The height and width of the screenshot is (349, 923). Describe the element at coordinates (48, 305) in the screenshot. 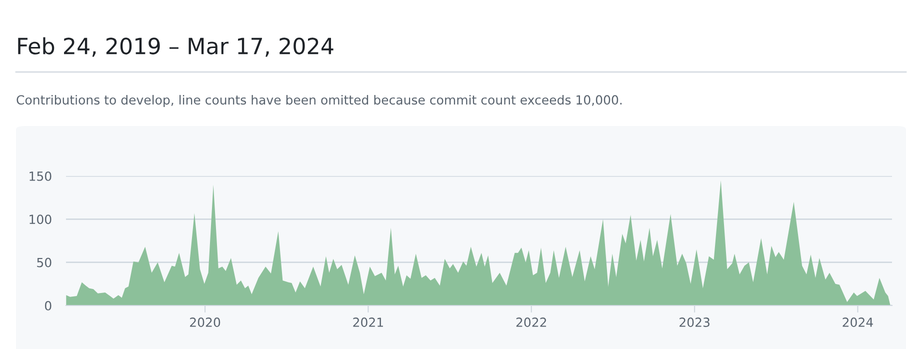

I see `y-tick-label: 0` at that location.